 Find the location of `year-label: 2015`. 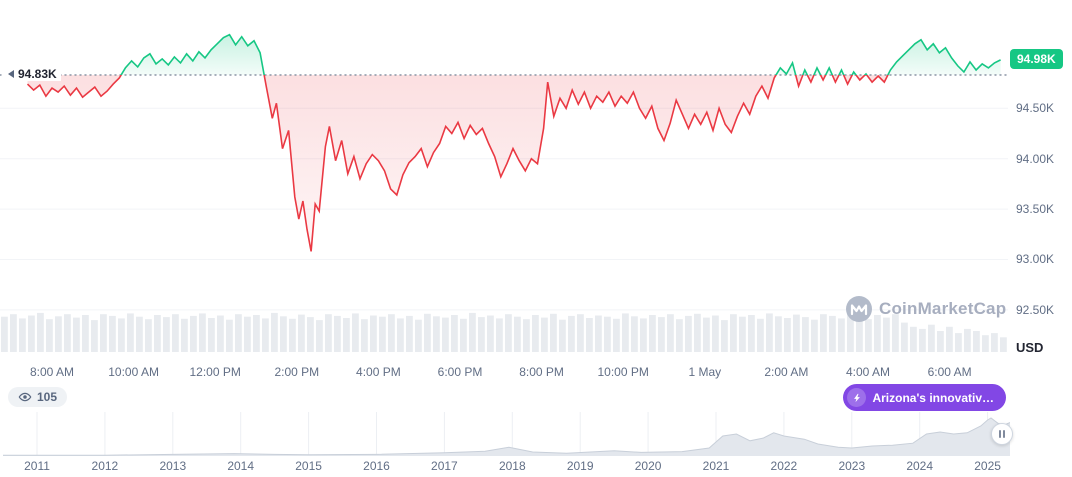

year-label: 2015 is located at coordinates (308, 466).